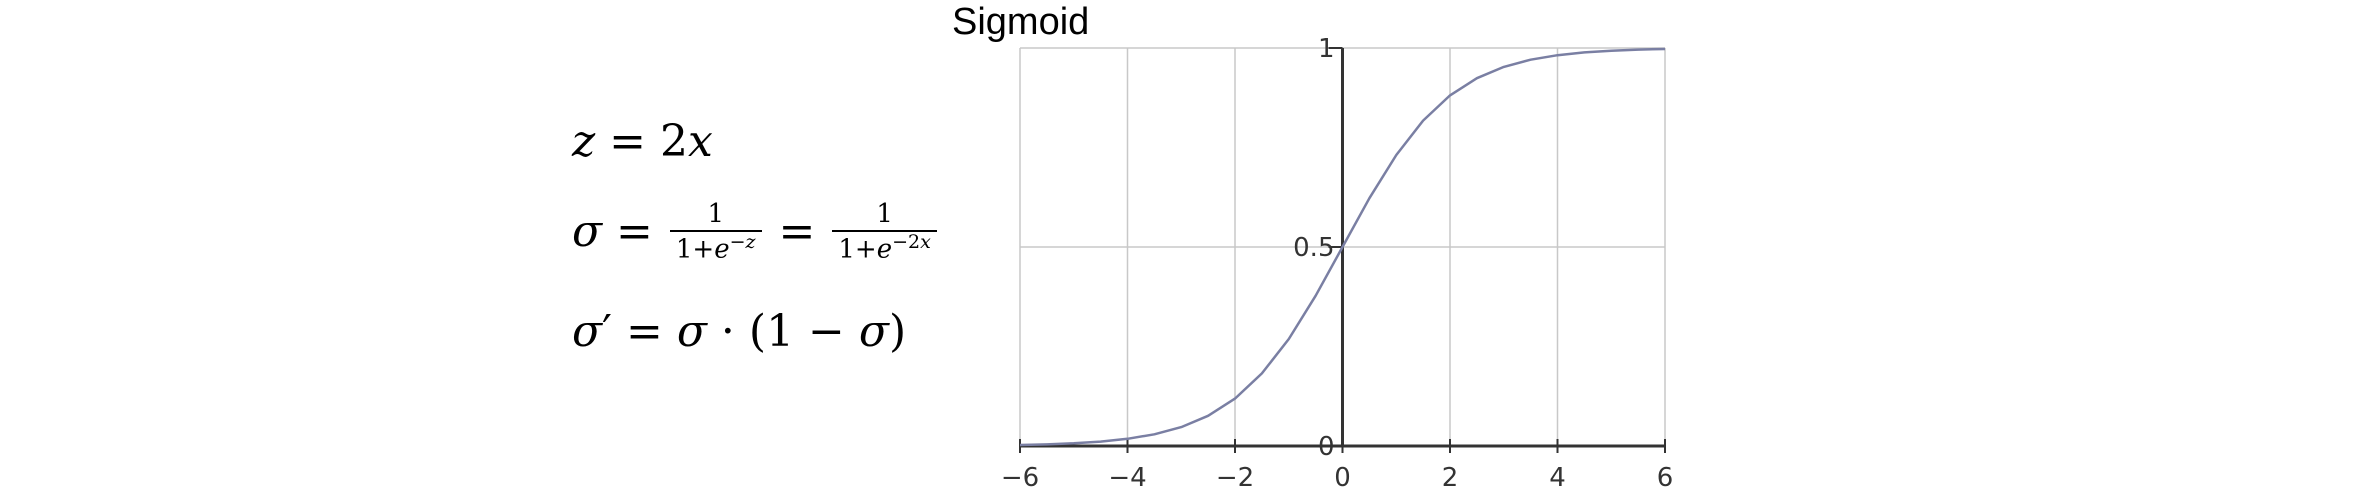 This screenshot has width=2354, height=504. I want to click on x-tick-label: 4, so click(1557, 478).